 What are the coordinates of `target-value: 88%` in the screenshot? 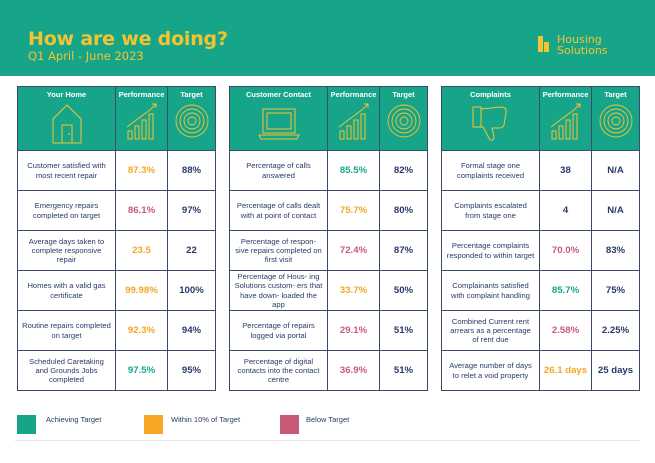 It's located at (191, 170).